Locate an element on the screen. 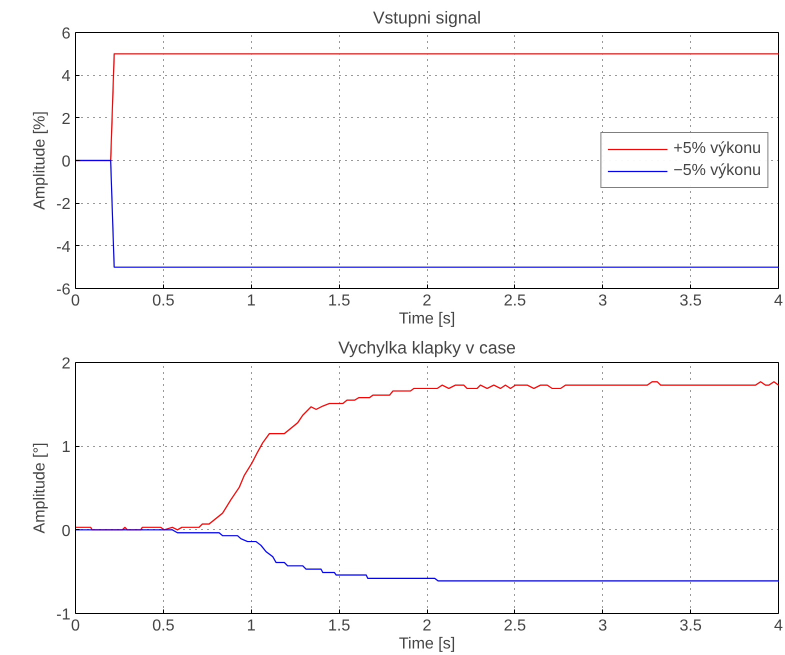  chart-title: Vychylka klapky v case is located at coordinates (427, 348).